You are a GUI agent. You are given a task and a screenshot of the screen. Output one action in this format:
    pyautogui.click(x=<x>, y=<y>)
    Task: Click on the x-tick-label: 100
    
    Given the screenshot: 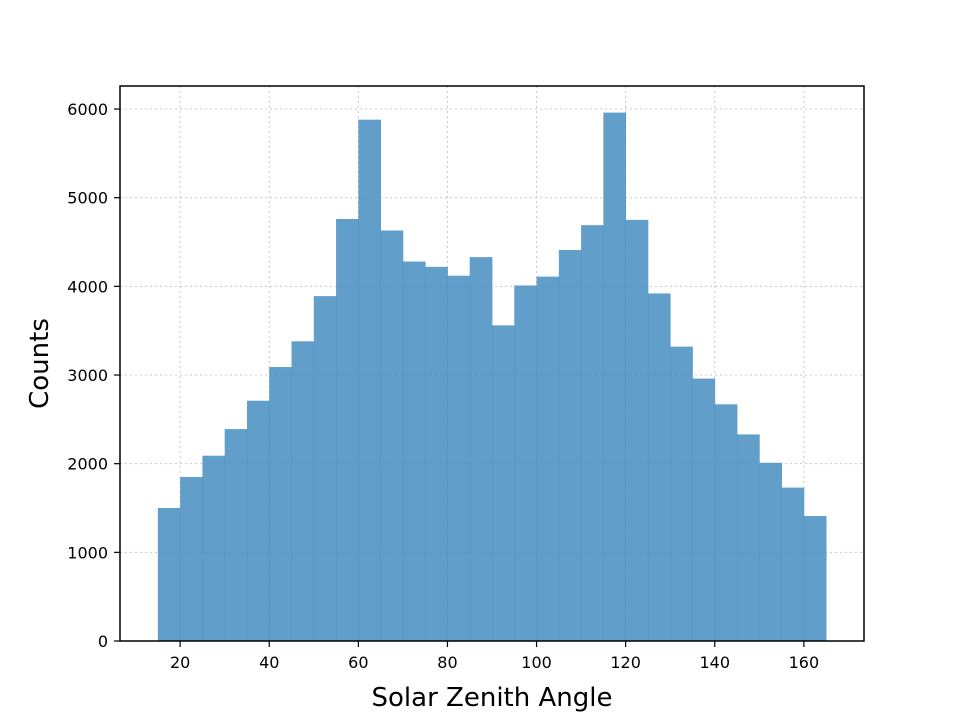 What is the action you would take?
    pyautogui.click(x=536, y=662)
    